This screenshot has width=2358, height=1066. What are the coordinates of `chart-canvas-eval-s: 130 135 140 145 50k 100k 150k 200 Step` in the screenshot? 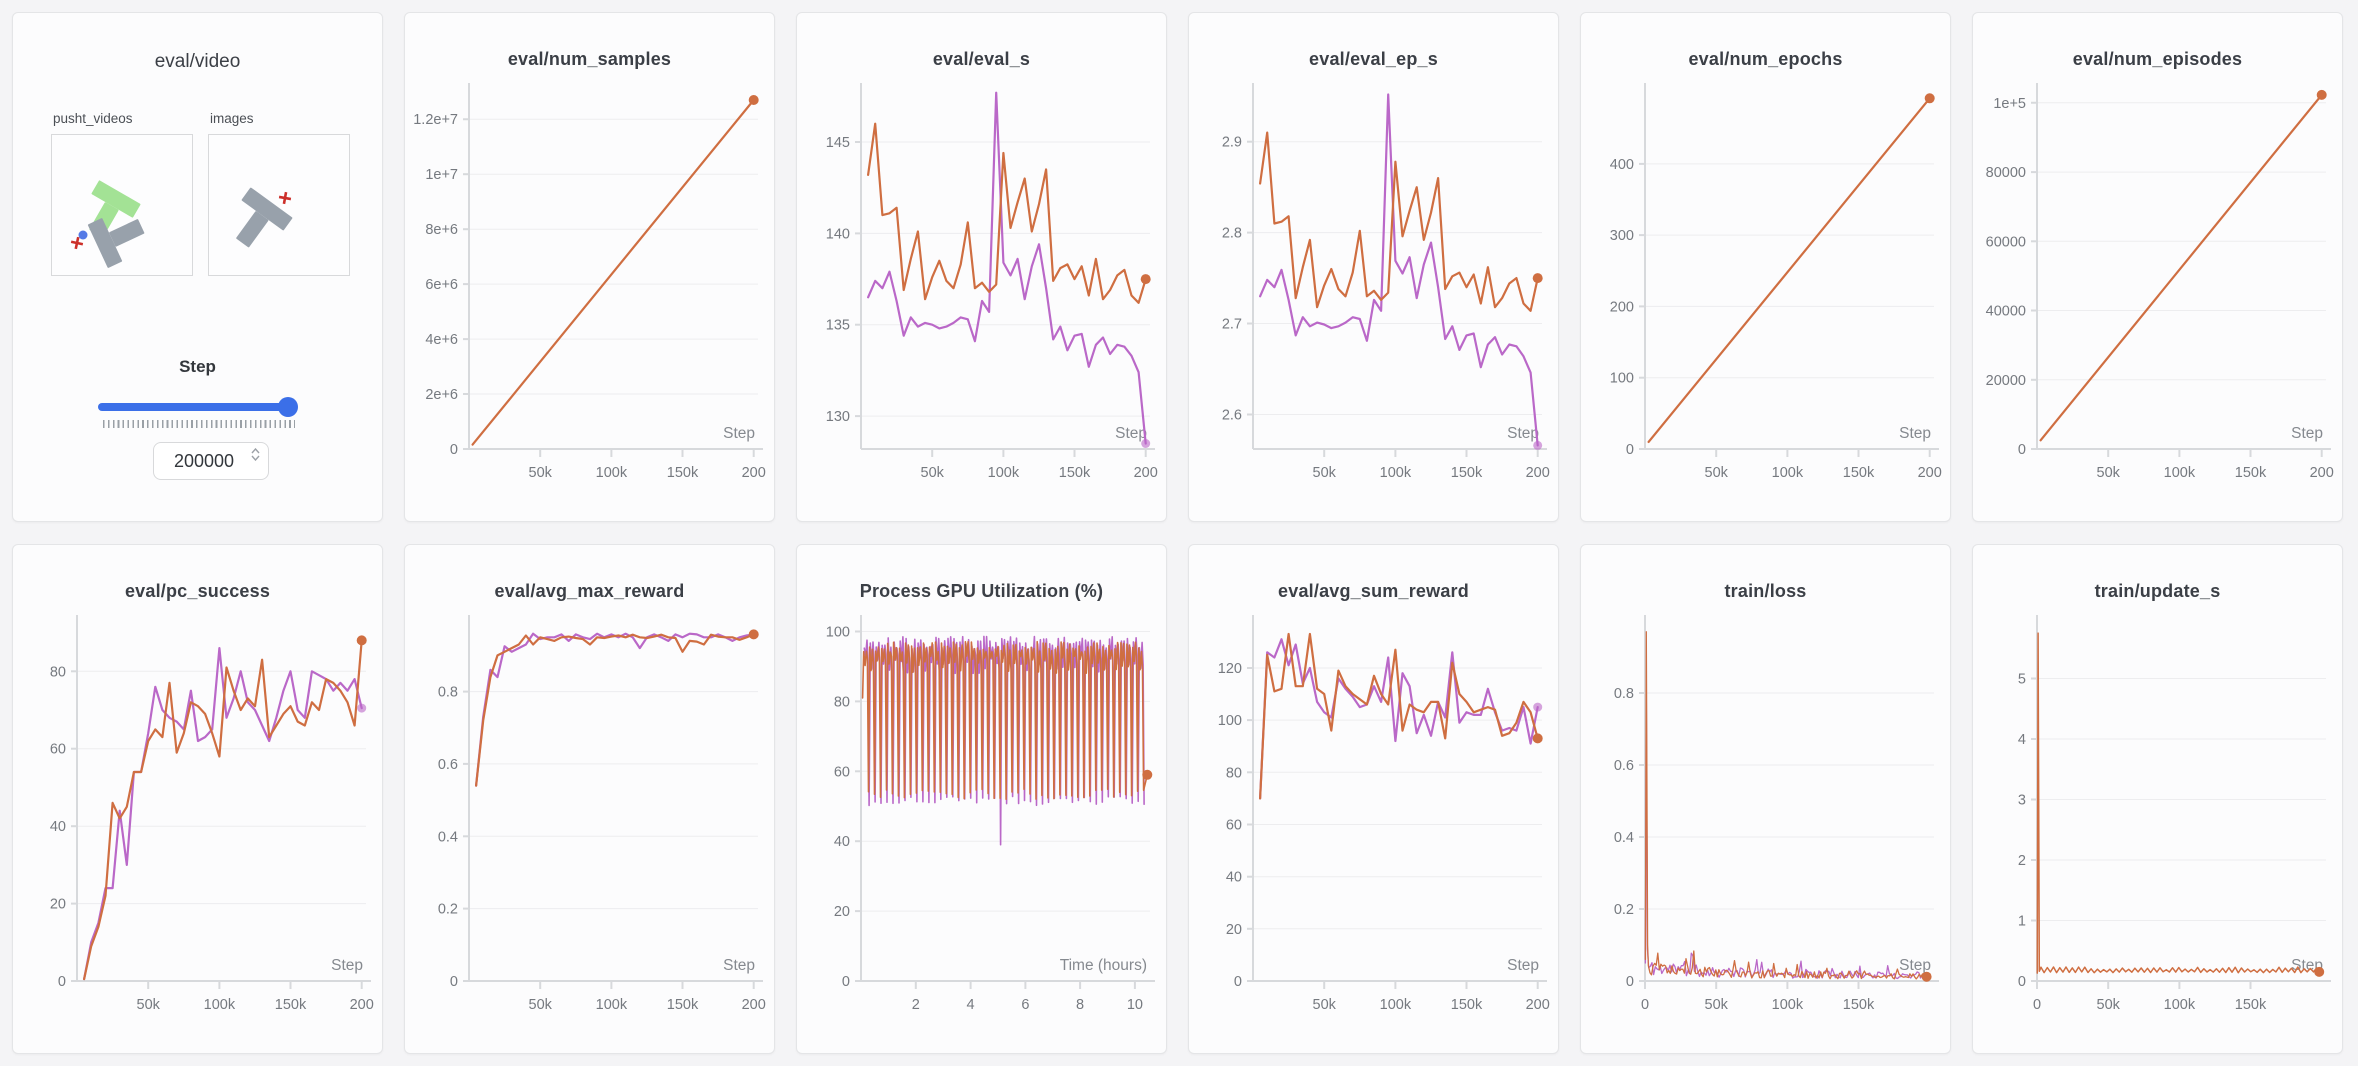 It's located at (981, 296).